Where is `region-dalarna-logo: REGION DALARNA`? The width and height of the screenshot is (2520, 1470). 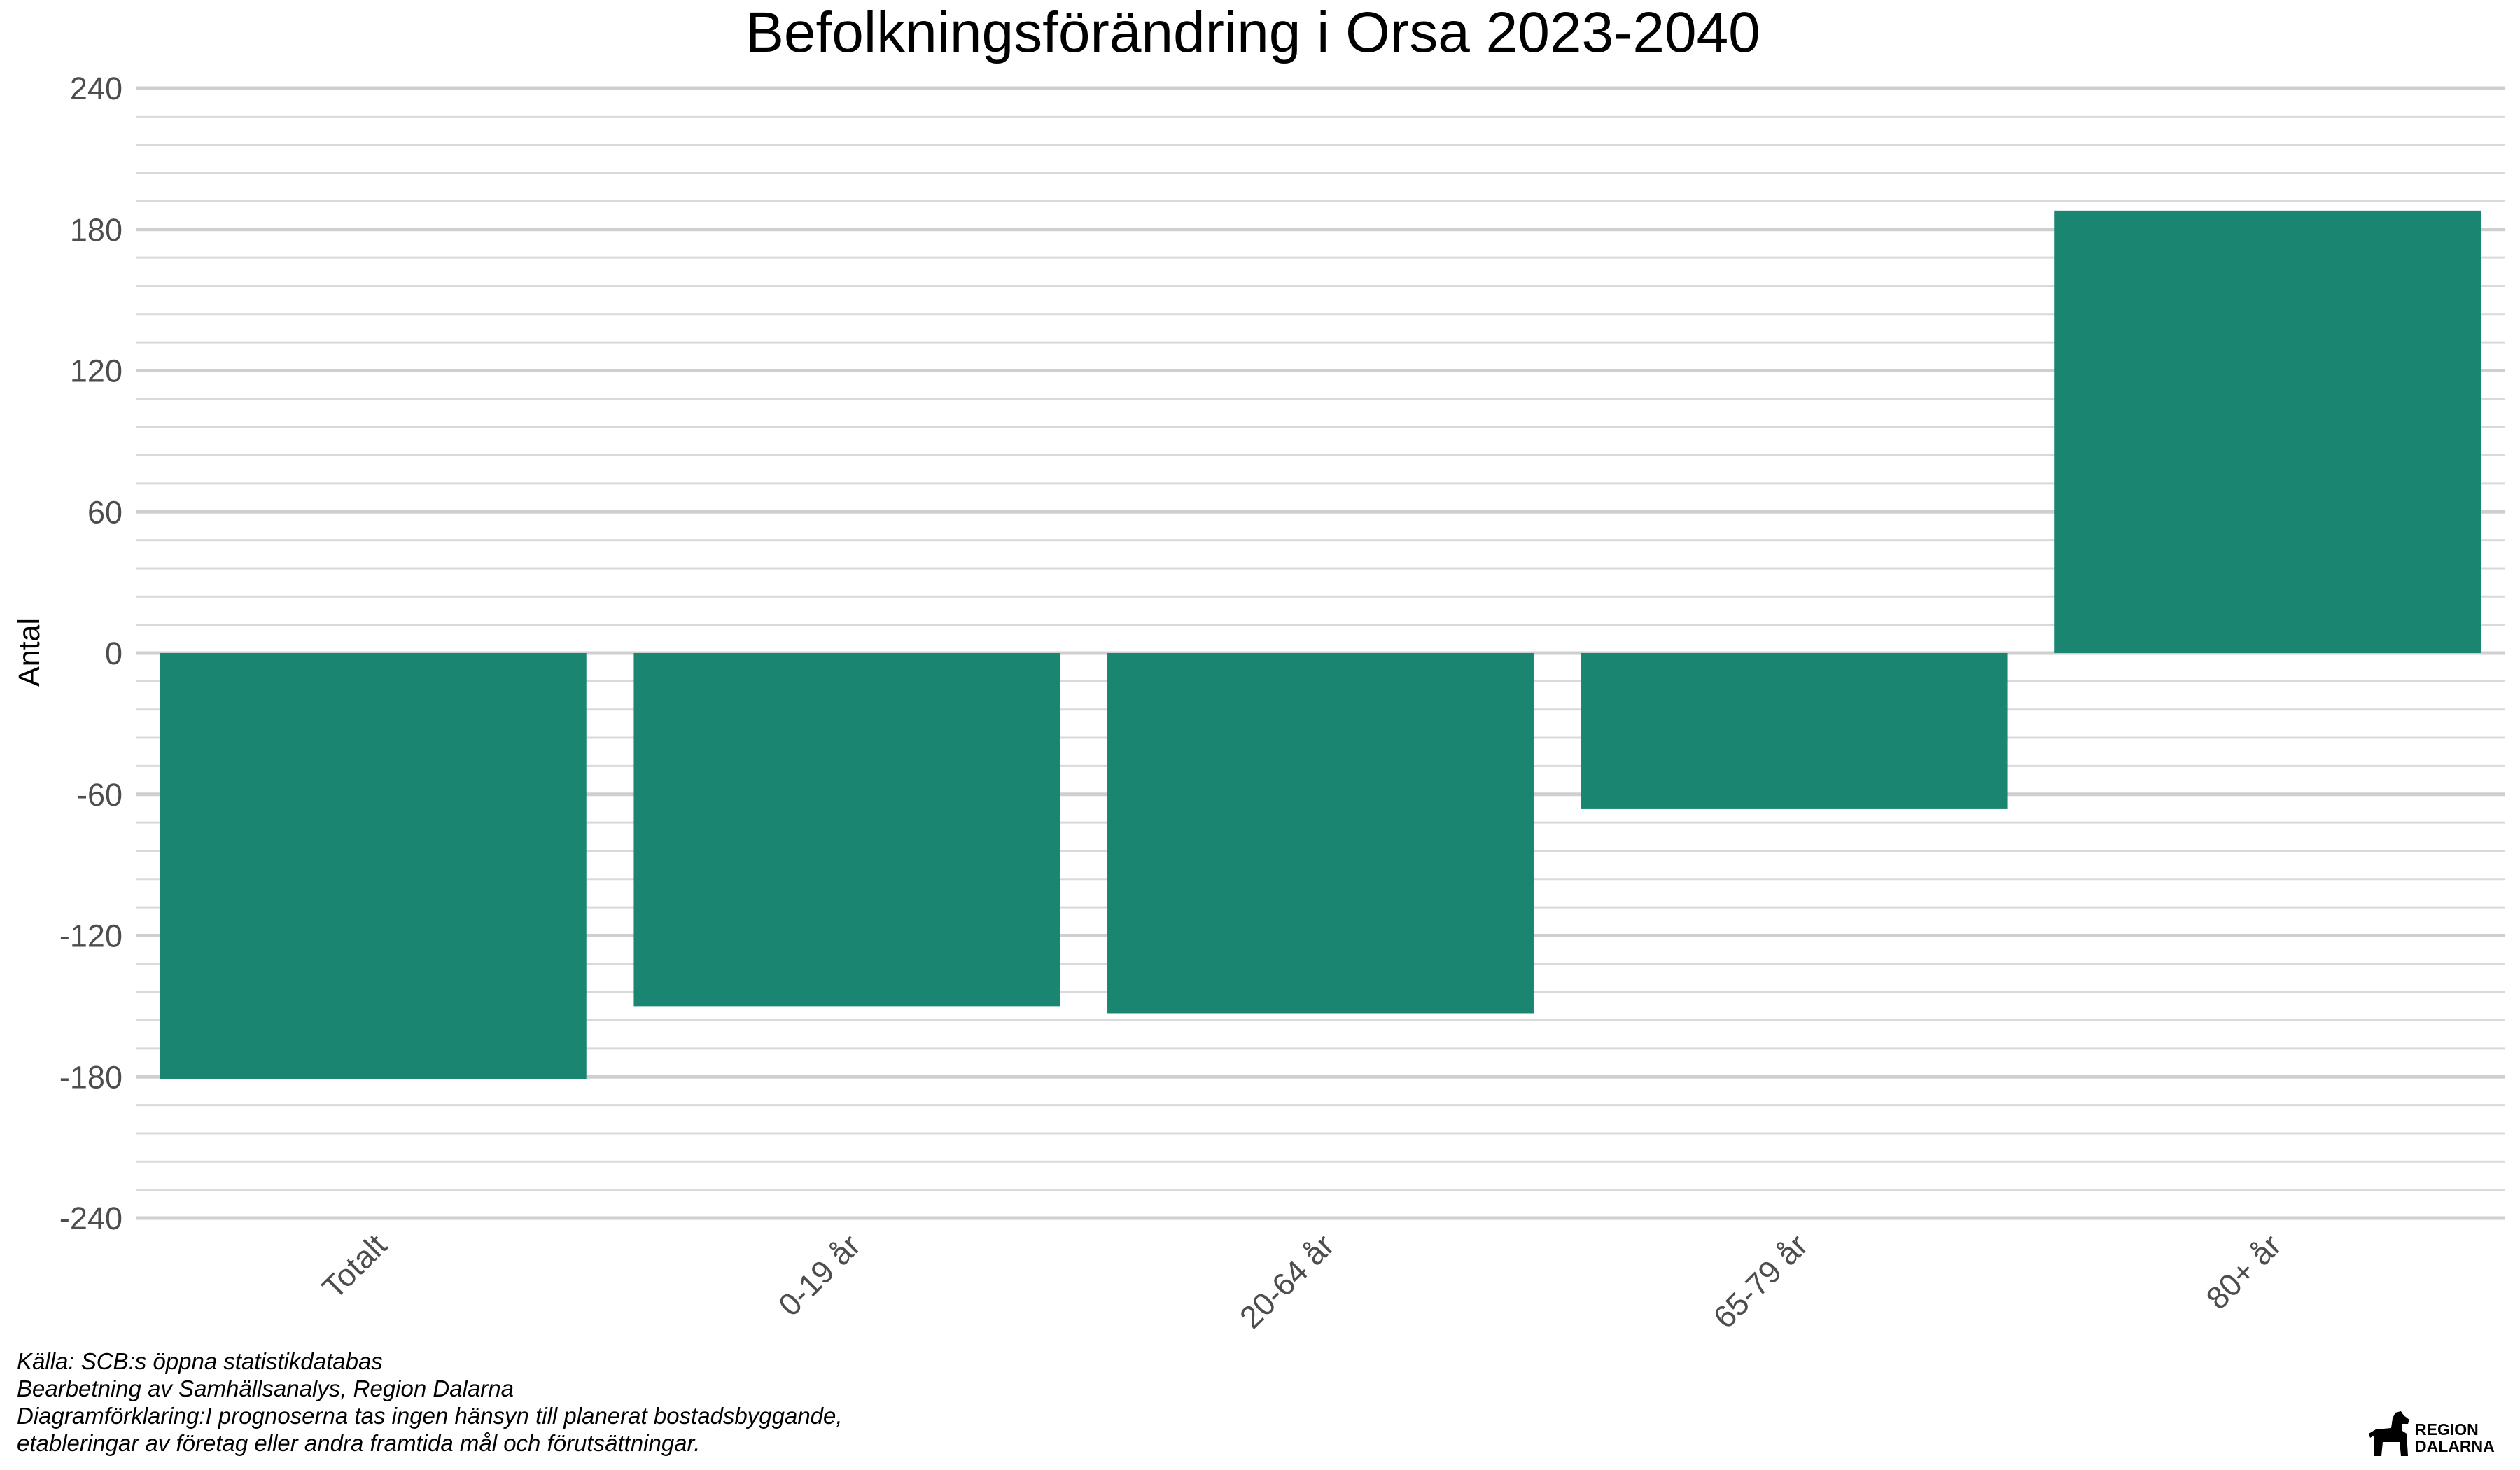 region-dalarna-logo: REGION DALARNA is located at coordinates (2437, 1433).